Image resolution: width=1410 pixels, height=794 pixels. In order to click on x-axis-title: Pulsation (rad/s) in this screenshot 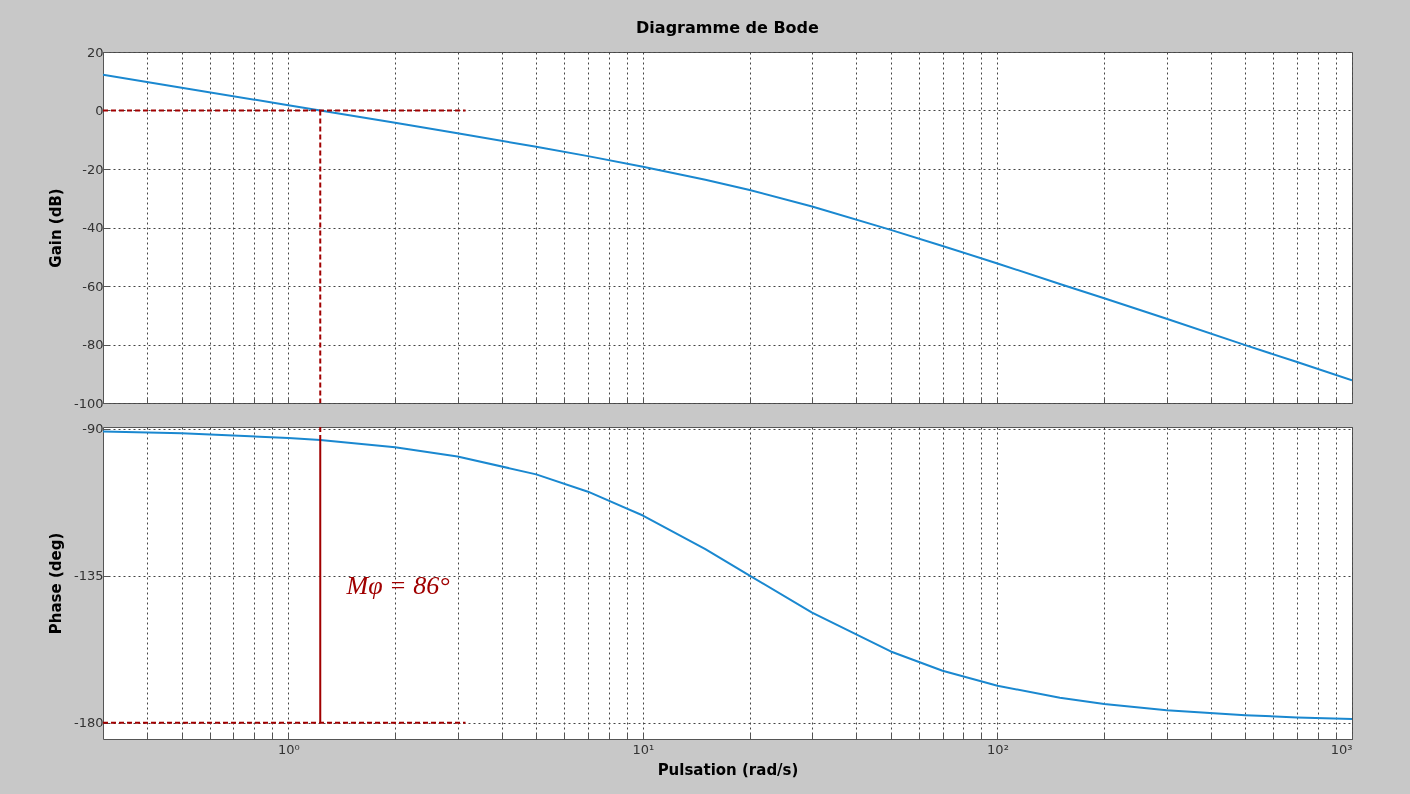, I will do `click(728, 769)`.